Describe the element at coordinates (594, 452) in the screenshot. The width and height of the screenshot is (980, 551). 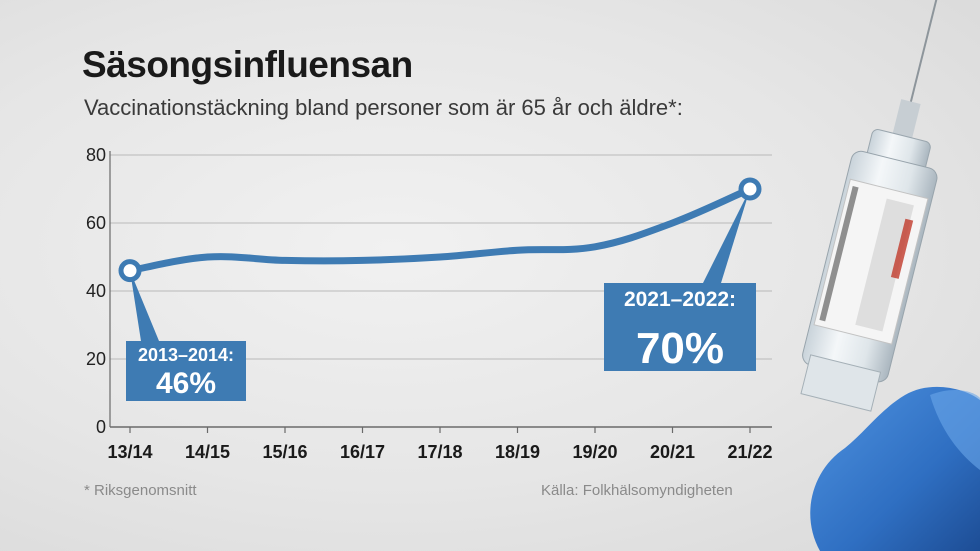
I see `x-tick-label: 19/20` at that location.